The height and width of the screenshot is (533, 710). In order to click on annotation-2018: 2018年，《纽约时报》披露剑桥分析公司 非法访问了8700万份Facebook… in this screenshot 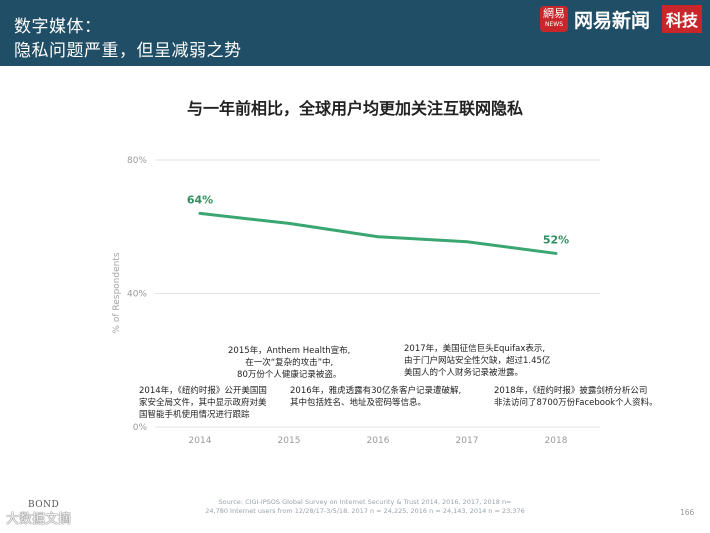, I will do `click(576, 397)`.